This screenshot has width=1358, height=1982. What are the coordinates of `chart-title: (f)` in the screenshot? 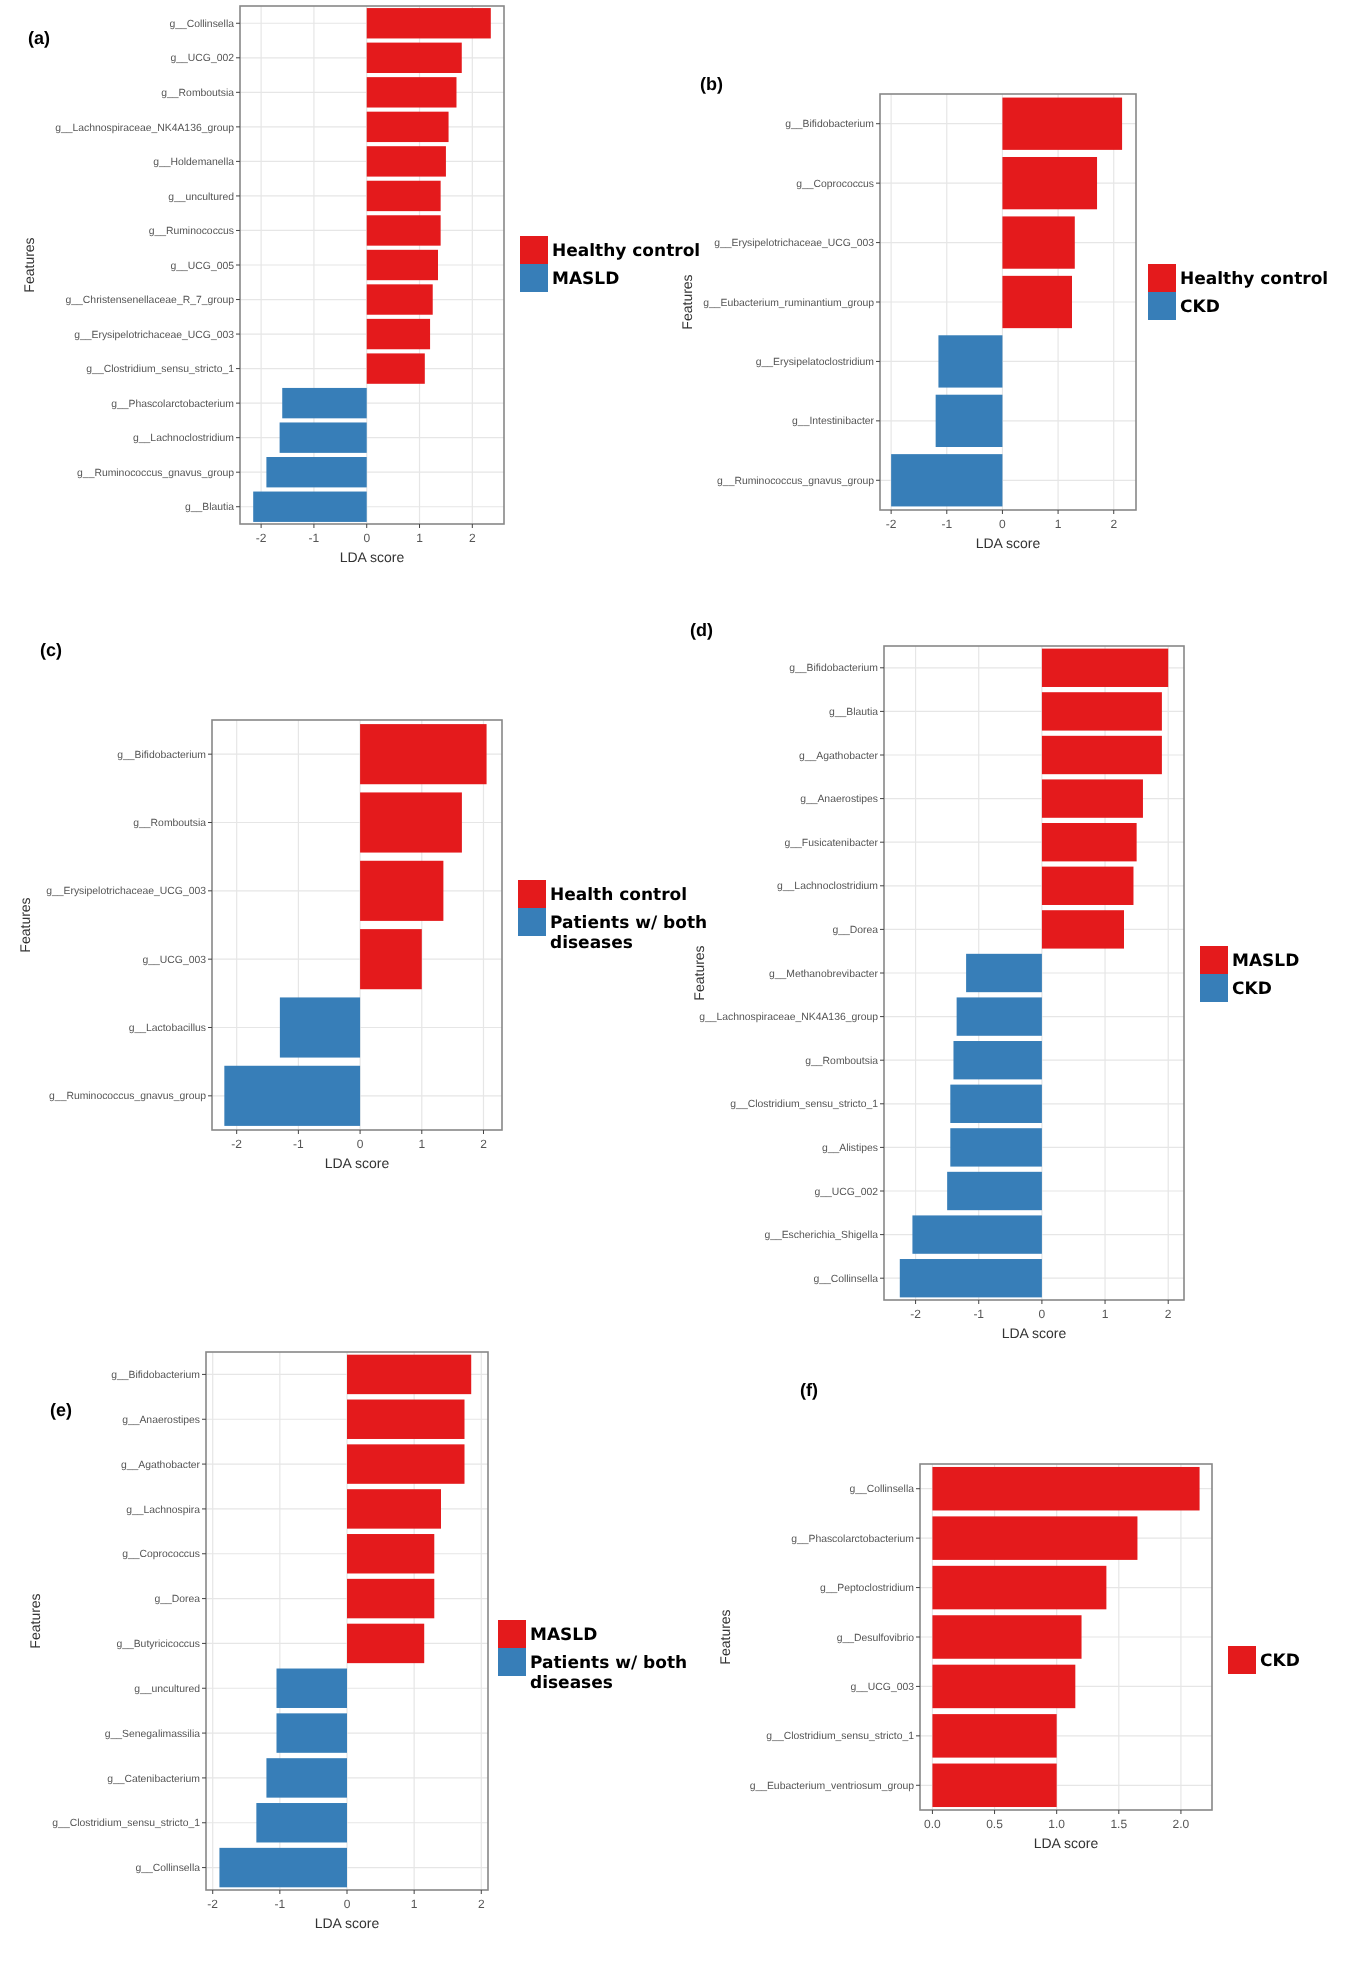 It's located at (809, 1390).